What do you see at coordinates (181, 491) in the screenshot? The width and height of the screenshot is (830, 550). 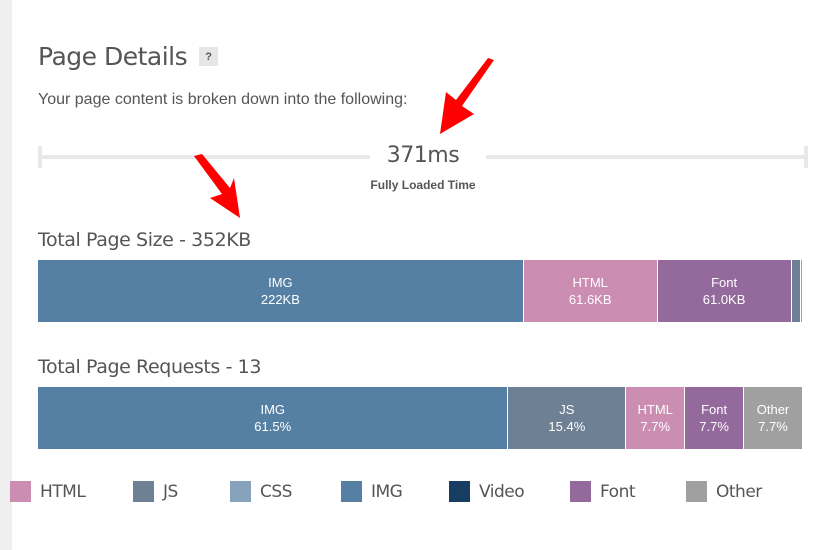 I see `legend-item-js: JS` at bounding box center [181, 491].